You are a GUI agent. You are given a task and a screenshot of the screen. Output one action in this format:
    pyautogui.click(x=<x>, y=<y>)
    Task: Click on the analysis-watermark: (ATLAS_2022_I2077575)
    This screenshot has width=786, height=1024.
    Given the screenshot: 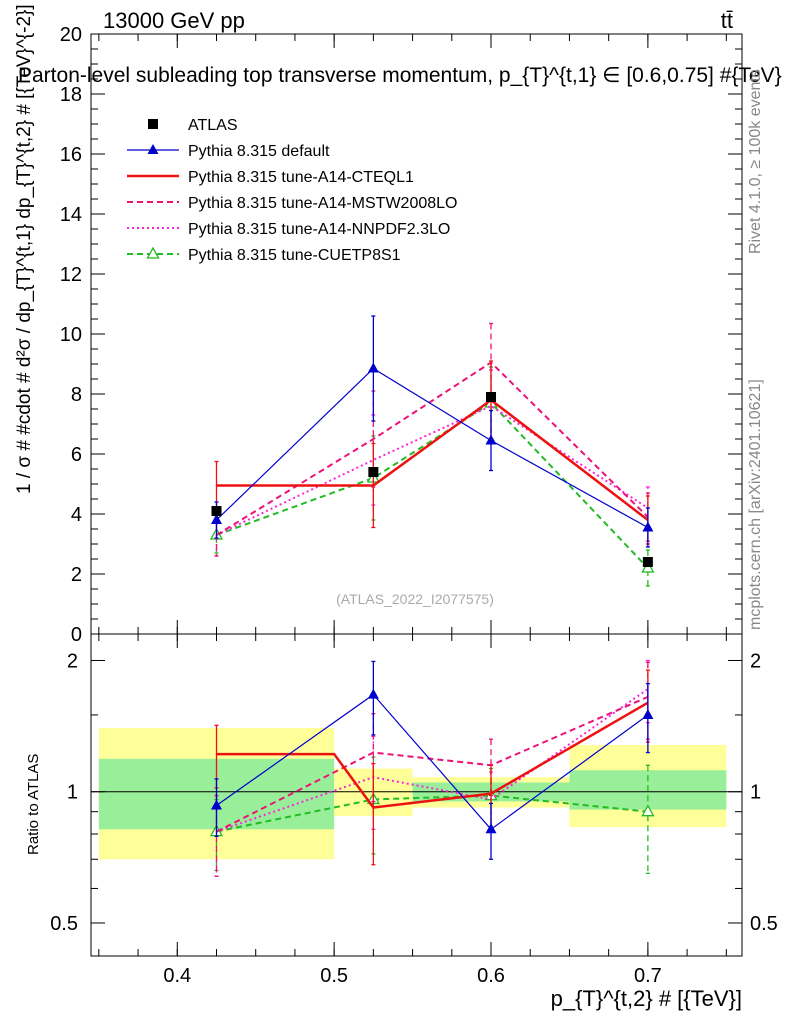 What is the action you would take?
    pyautogui.click(x=415, y=599)
    